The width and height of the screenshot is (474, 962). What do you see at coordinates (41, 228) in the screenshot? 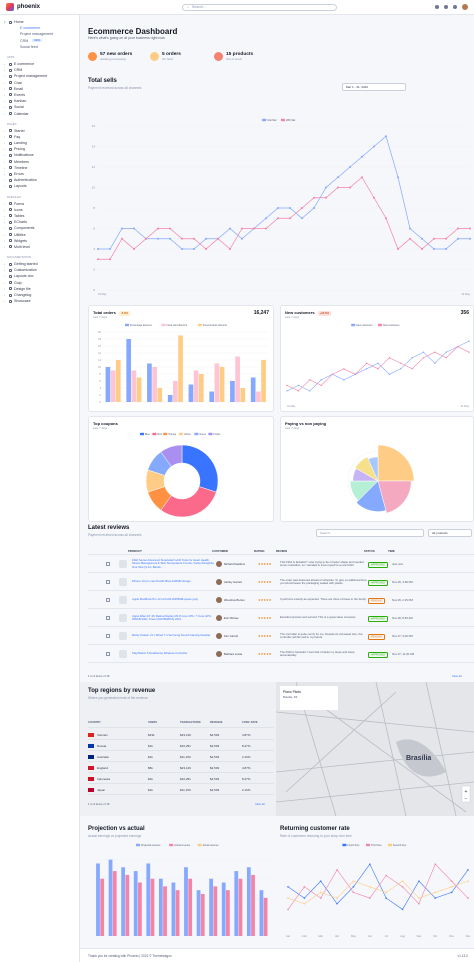
I see `sidebar-item-components: › Components` at bounding box center [41, 228].